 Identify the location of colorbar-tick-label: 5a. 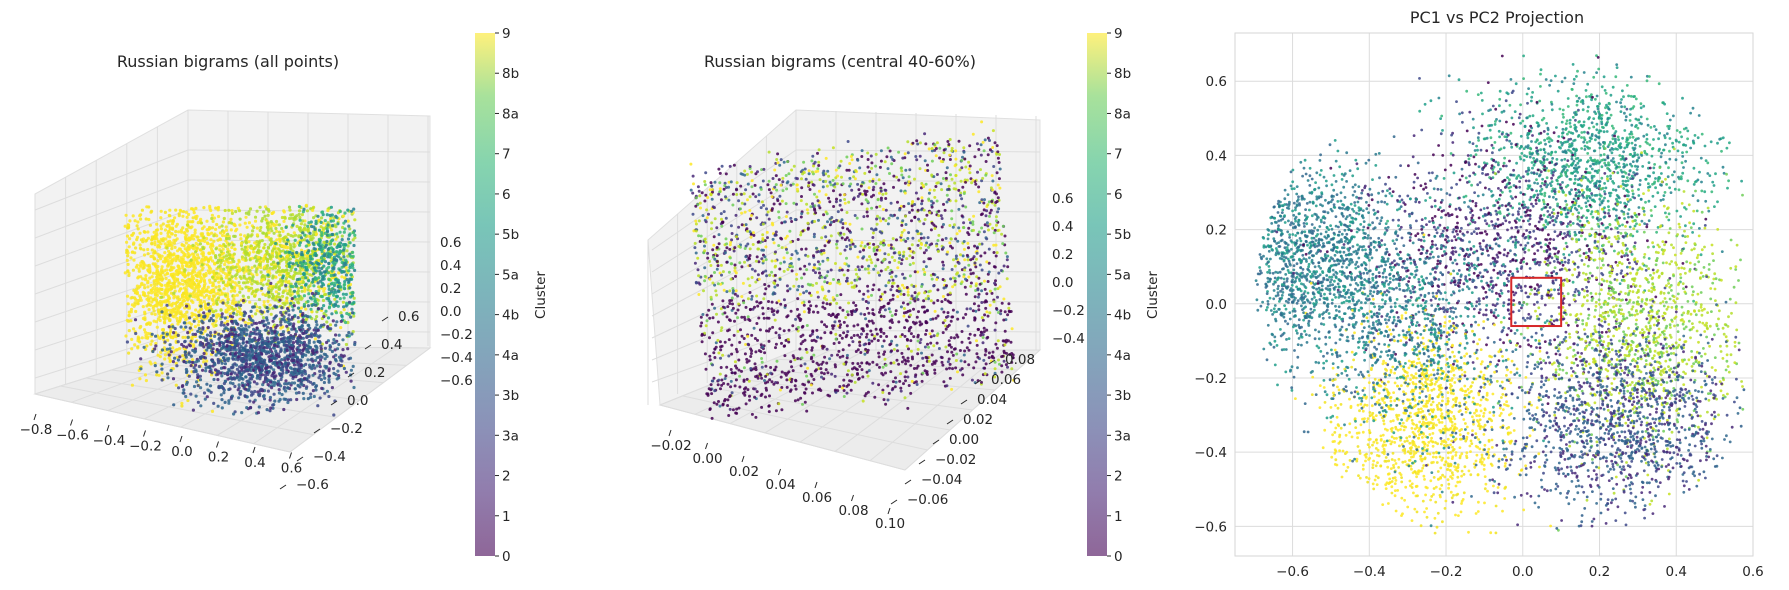
(510, 275).